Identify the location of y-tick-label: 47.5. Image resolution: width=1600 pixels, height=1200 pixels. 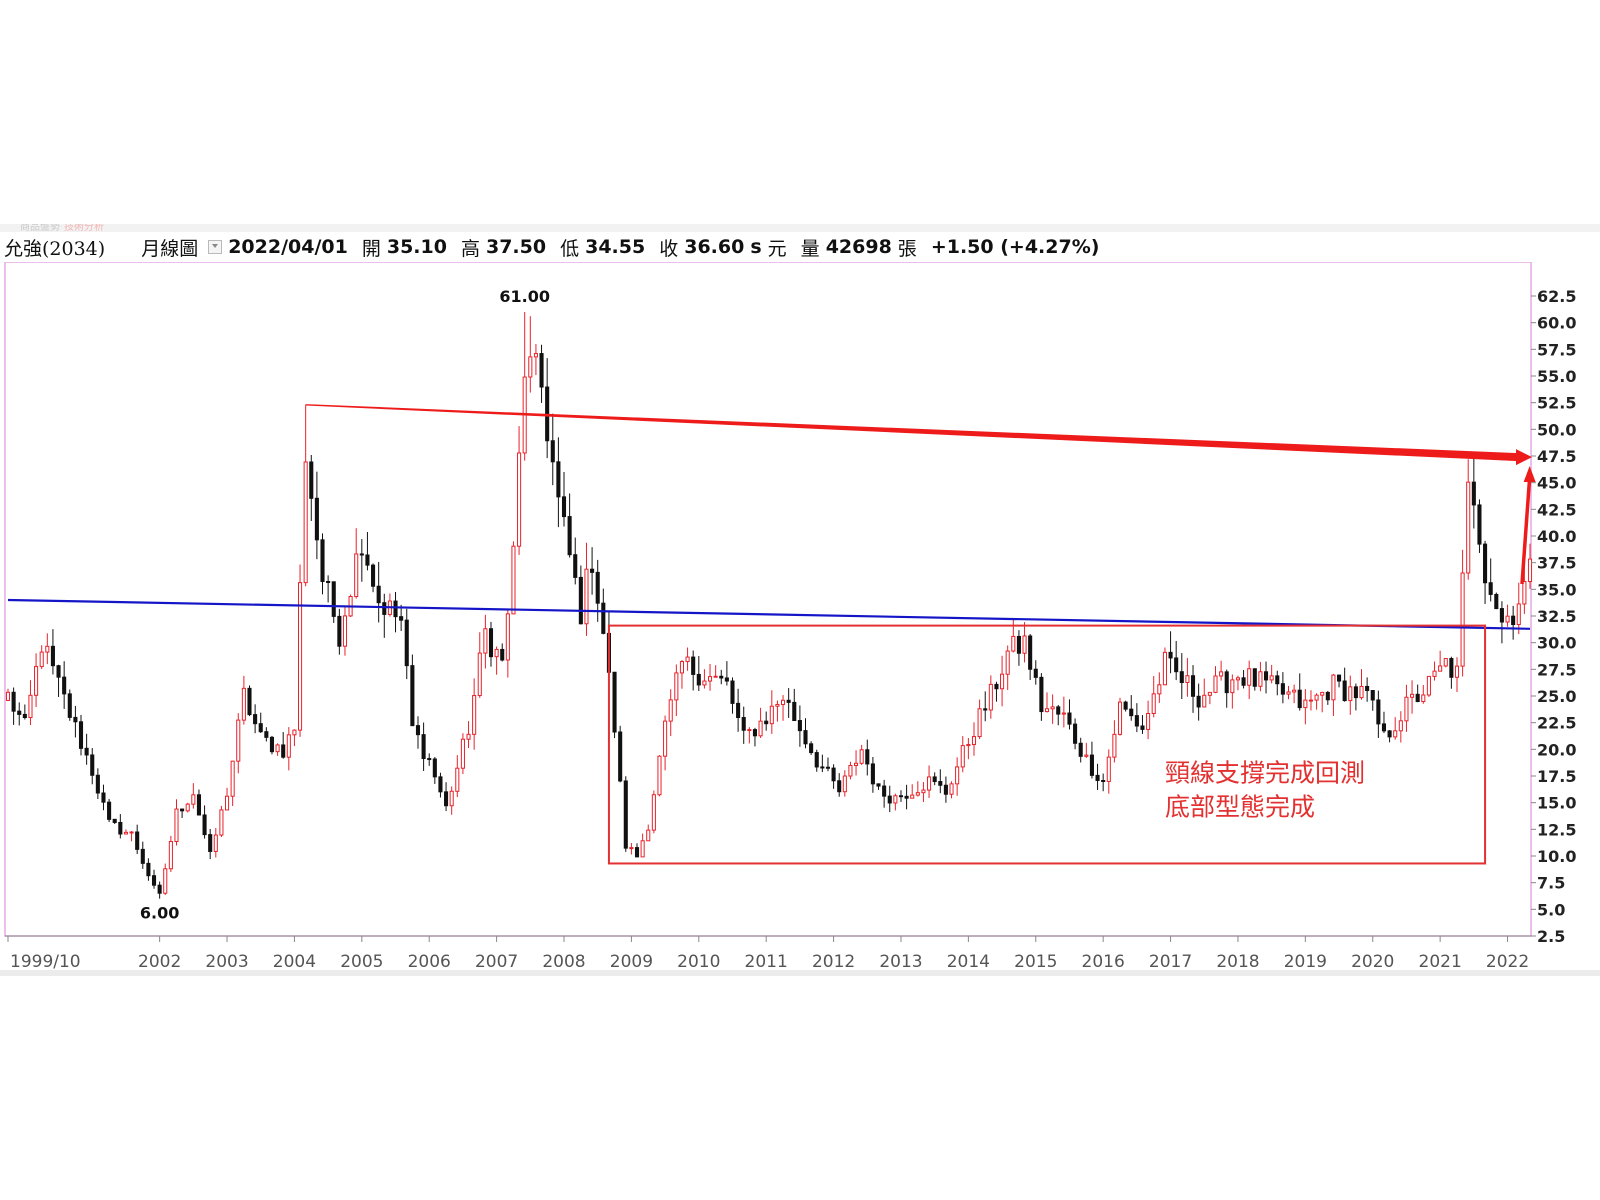
(1556, 456).